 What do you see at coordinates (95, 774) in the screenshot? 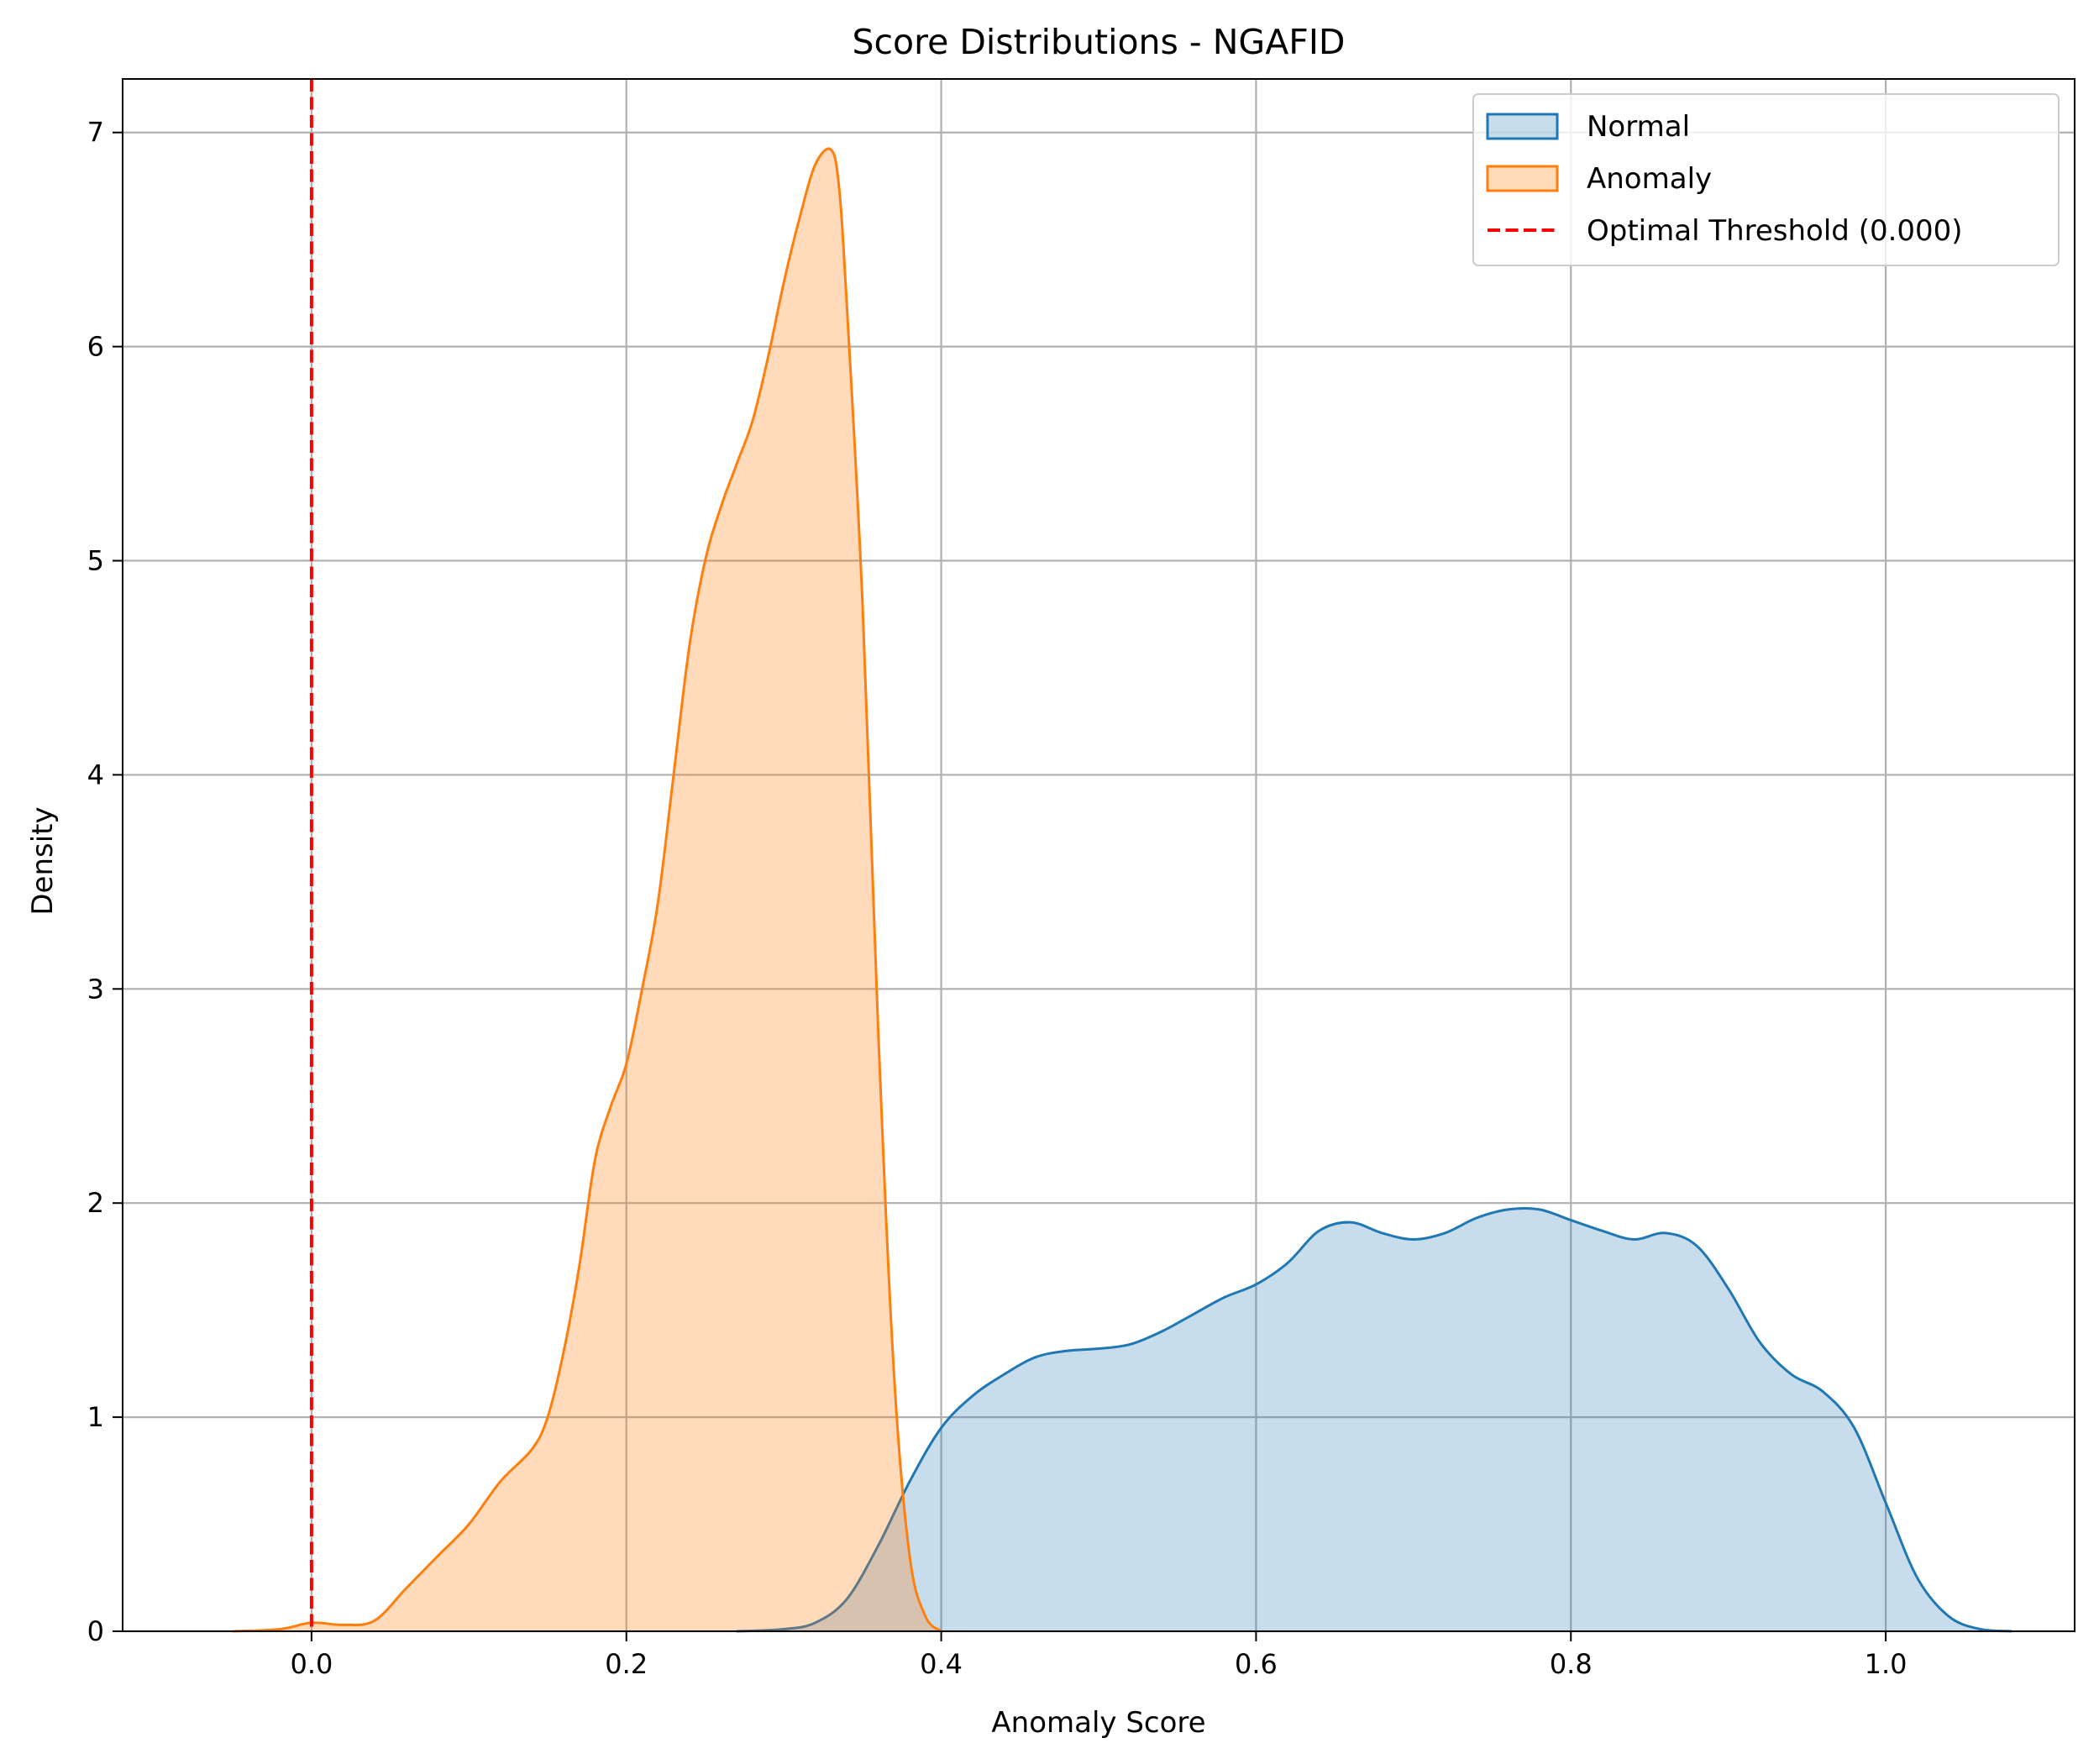
I see `y-tick-label: 4` at bounding box center [95, 774].